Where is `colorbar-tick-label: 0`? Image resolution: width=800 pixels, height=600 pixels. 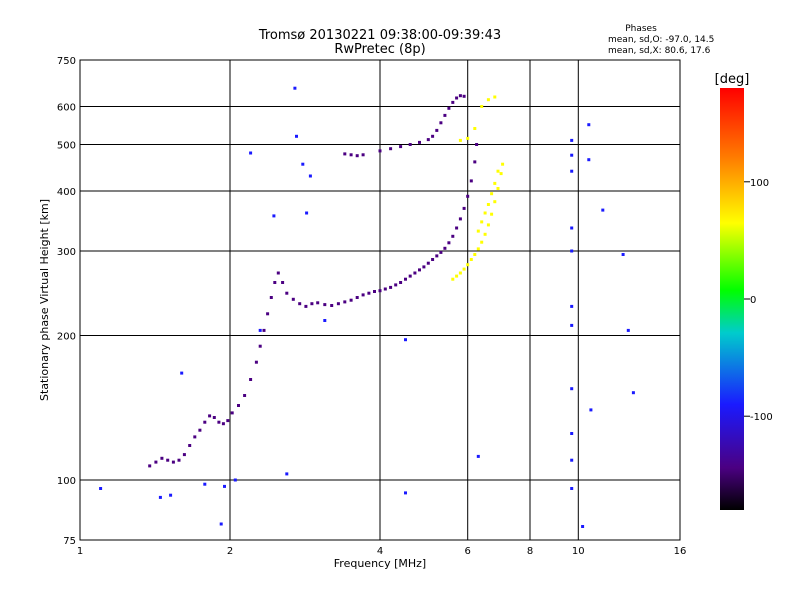 colorbar-tick-label: 0 is located at coordinates (753, 300).